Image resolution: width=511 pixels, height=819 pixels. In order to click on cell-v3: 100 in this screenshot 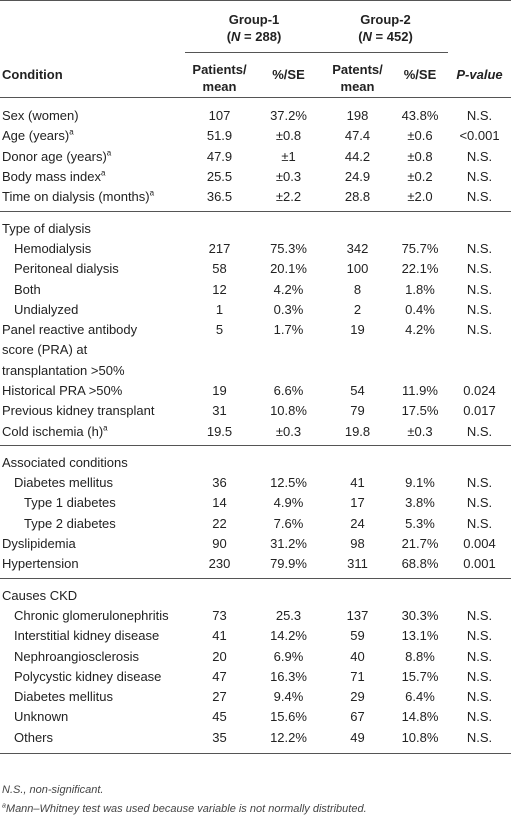, I will do `click(357, 269)`.